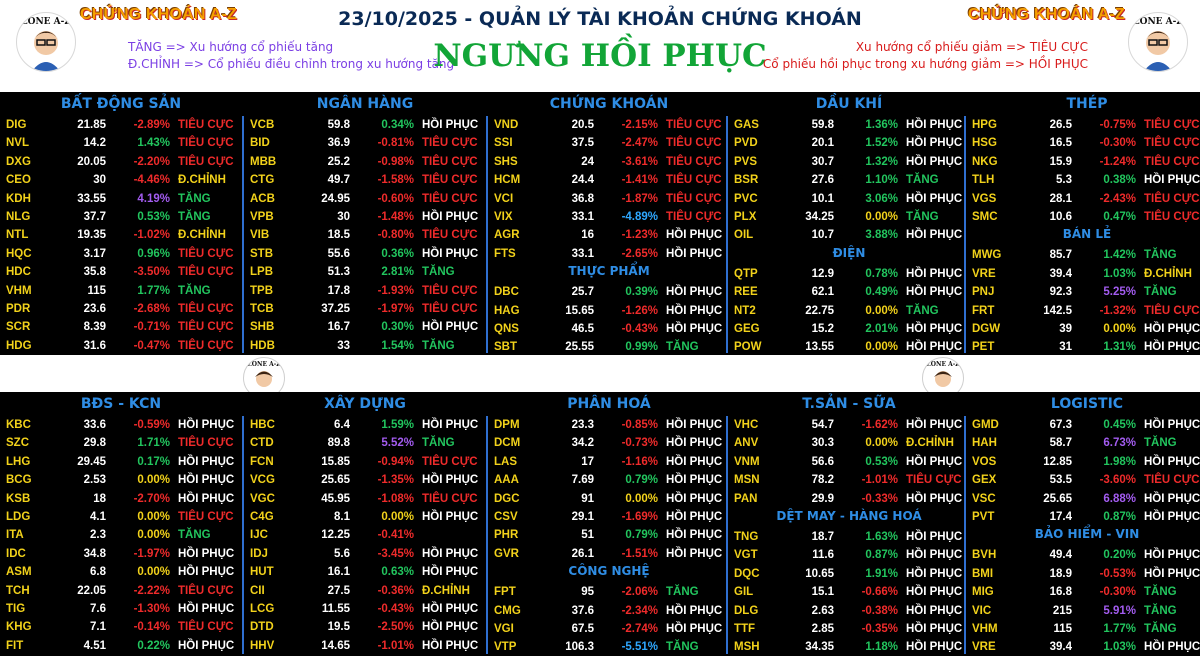 This screenshot has width=1200, height=656. What do you see at coordinates (579, 347) in the screenshot?
I see `price: 25.55` at bounding box center [579, 347].